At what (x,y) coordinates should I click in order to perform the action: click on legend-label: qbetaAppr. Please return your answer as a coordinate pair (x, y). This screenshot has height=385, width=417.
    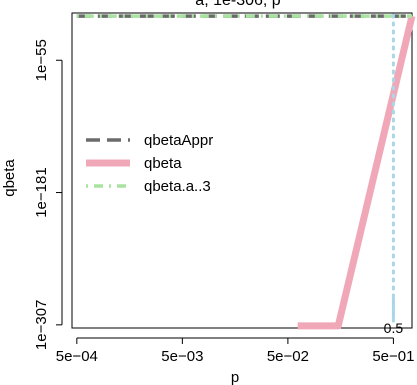
    Looking at the image, I should click on (178, 140).